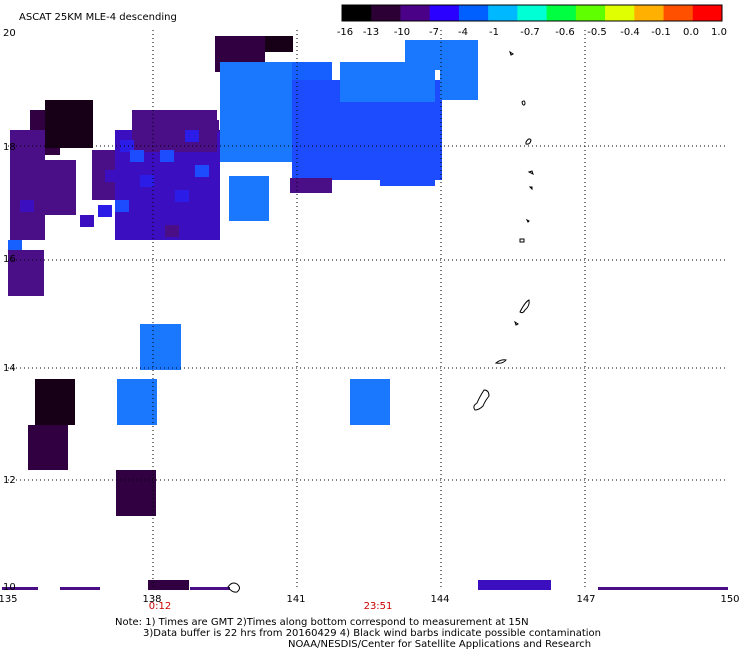 The height and width of the screenshot is (650, 740). What do you see at coordinates (463, 32) in the screenshot?
I see `colorbar-label: -4` at bounding box center [463, 32].